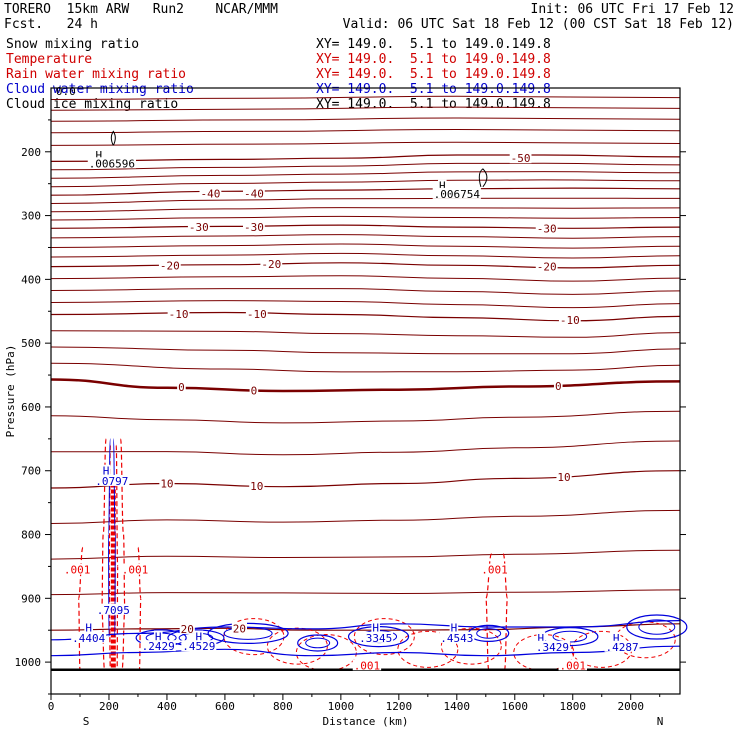  I want to click on x-tick-label: 1400, so click(457, 706).